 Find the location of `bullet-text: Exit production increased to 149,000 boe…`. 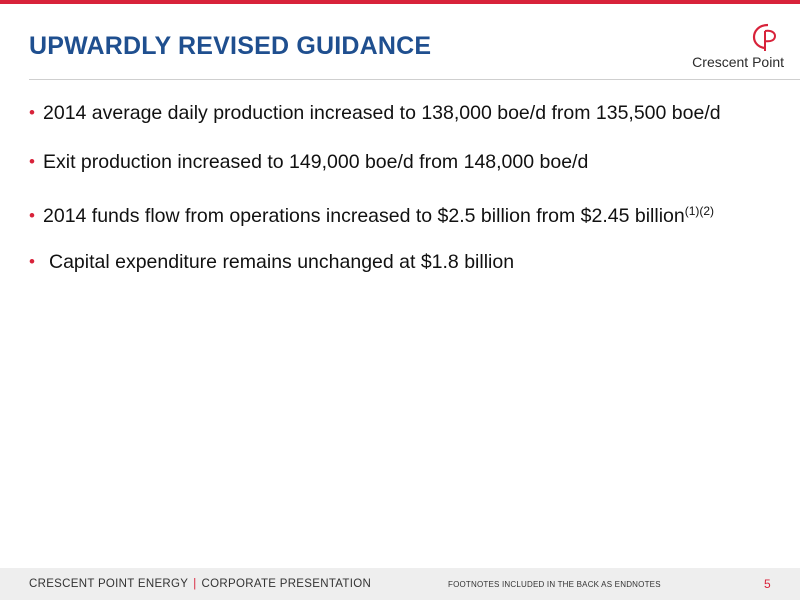

bullet-text: Exit production increased to 149,000 boe… is located at coordinates (316, 162).